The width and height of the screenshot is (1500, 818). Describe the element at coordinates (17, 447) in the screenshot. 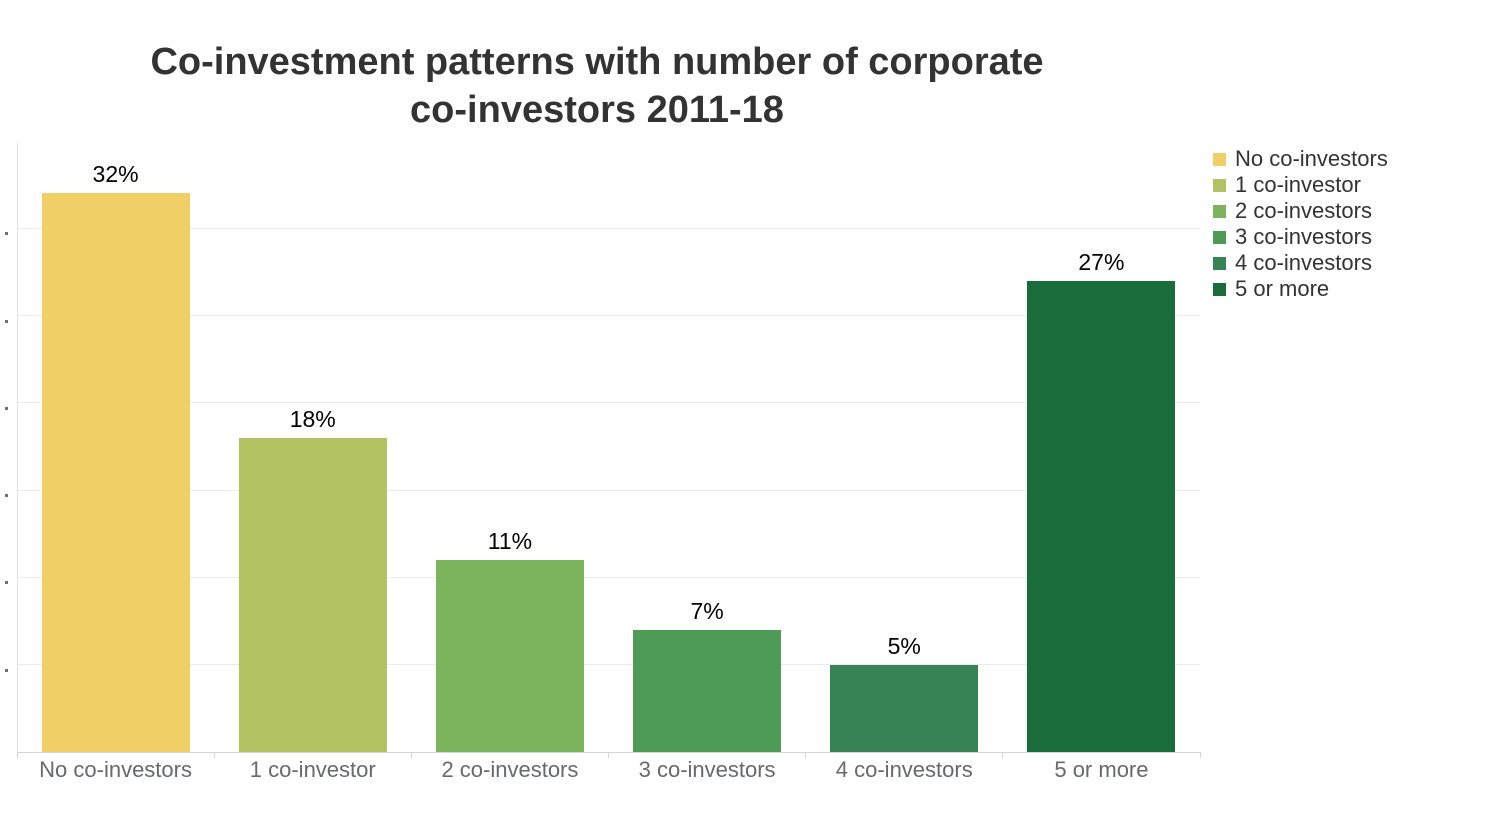

I see `y-axis-line` at that location.